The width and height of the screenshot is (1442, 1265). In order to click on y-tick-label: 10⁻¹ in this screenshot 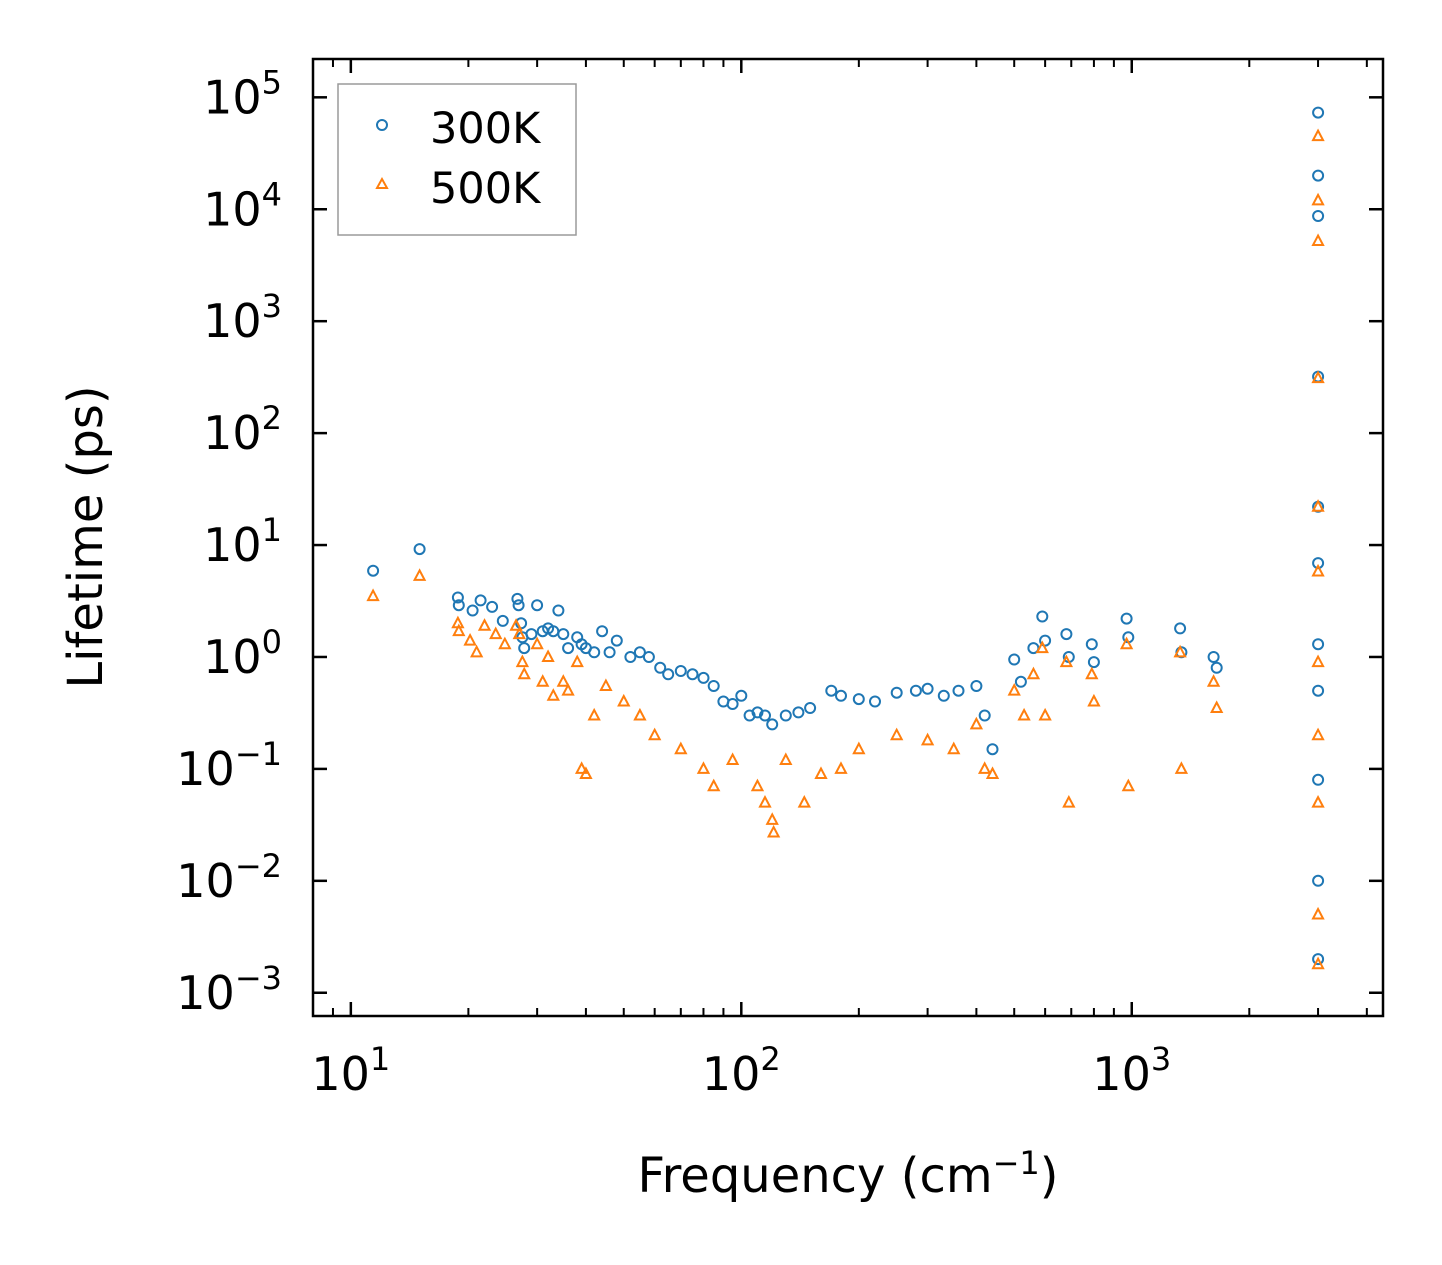, I will do `click(229, 765)`.